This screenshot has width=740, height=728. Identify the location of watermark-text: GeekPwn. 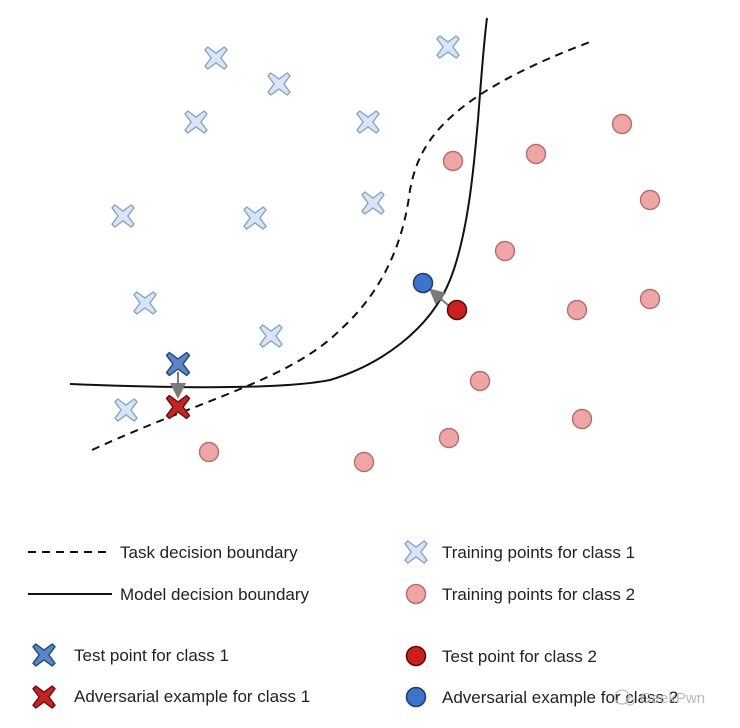
(672, 698).